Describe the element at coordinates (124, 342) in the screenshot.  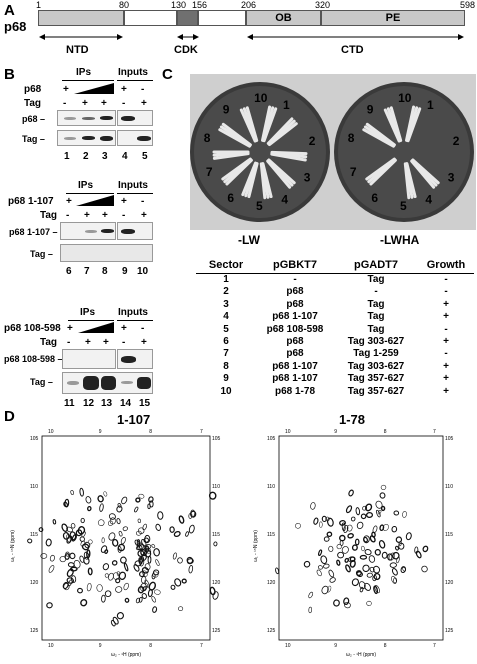
I see `blot3-r2-s4: -` at that location.